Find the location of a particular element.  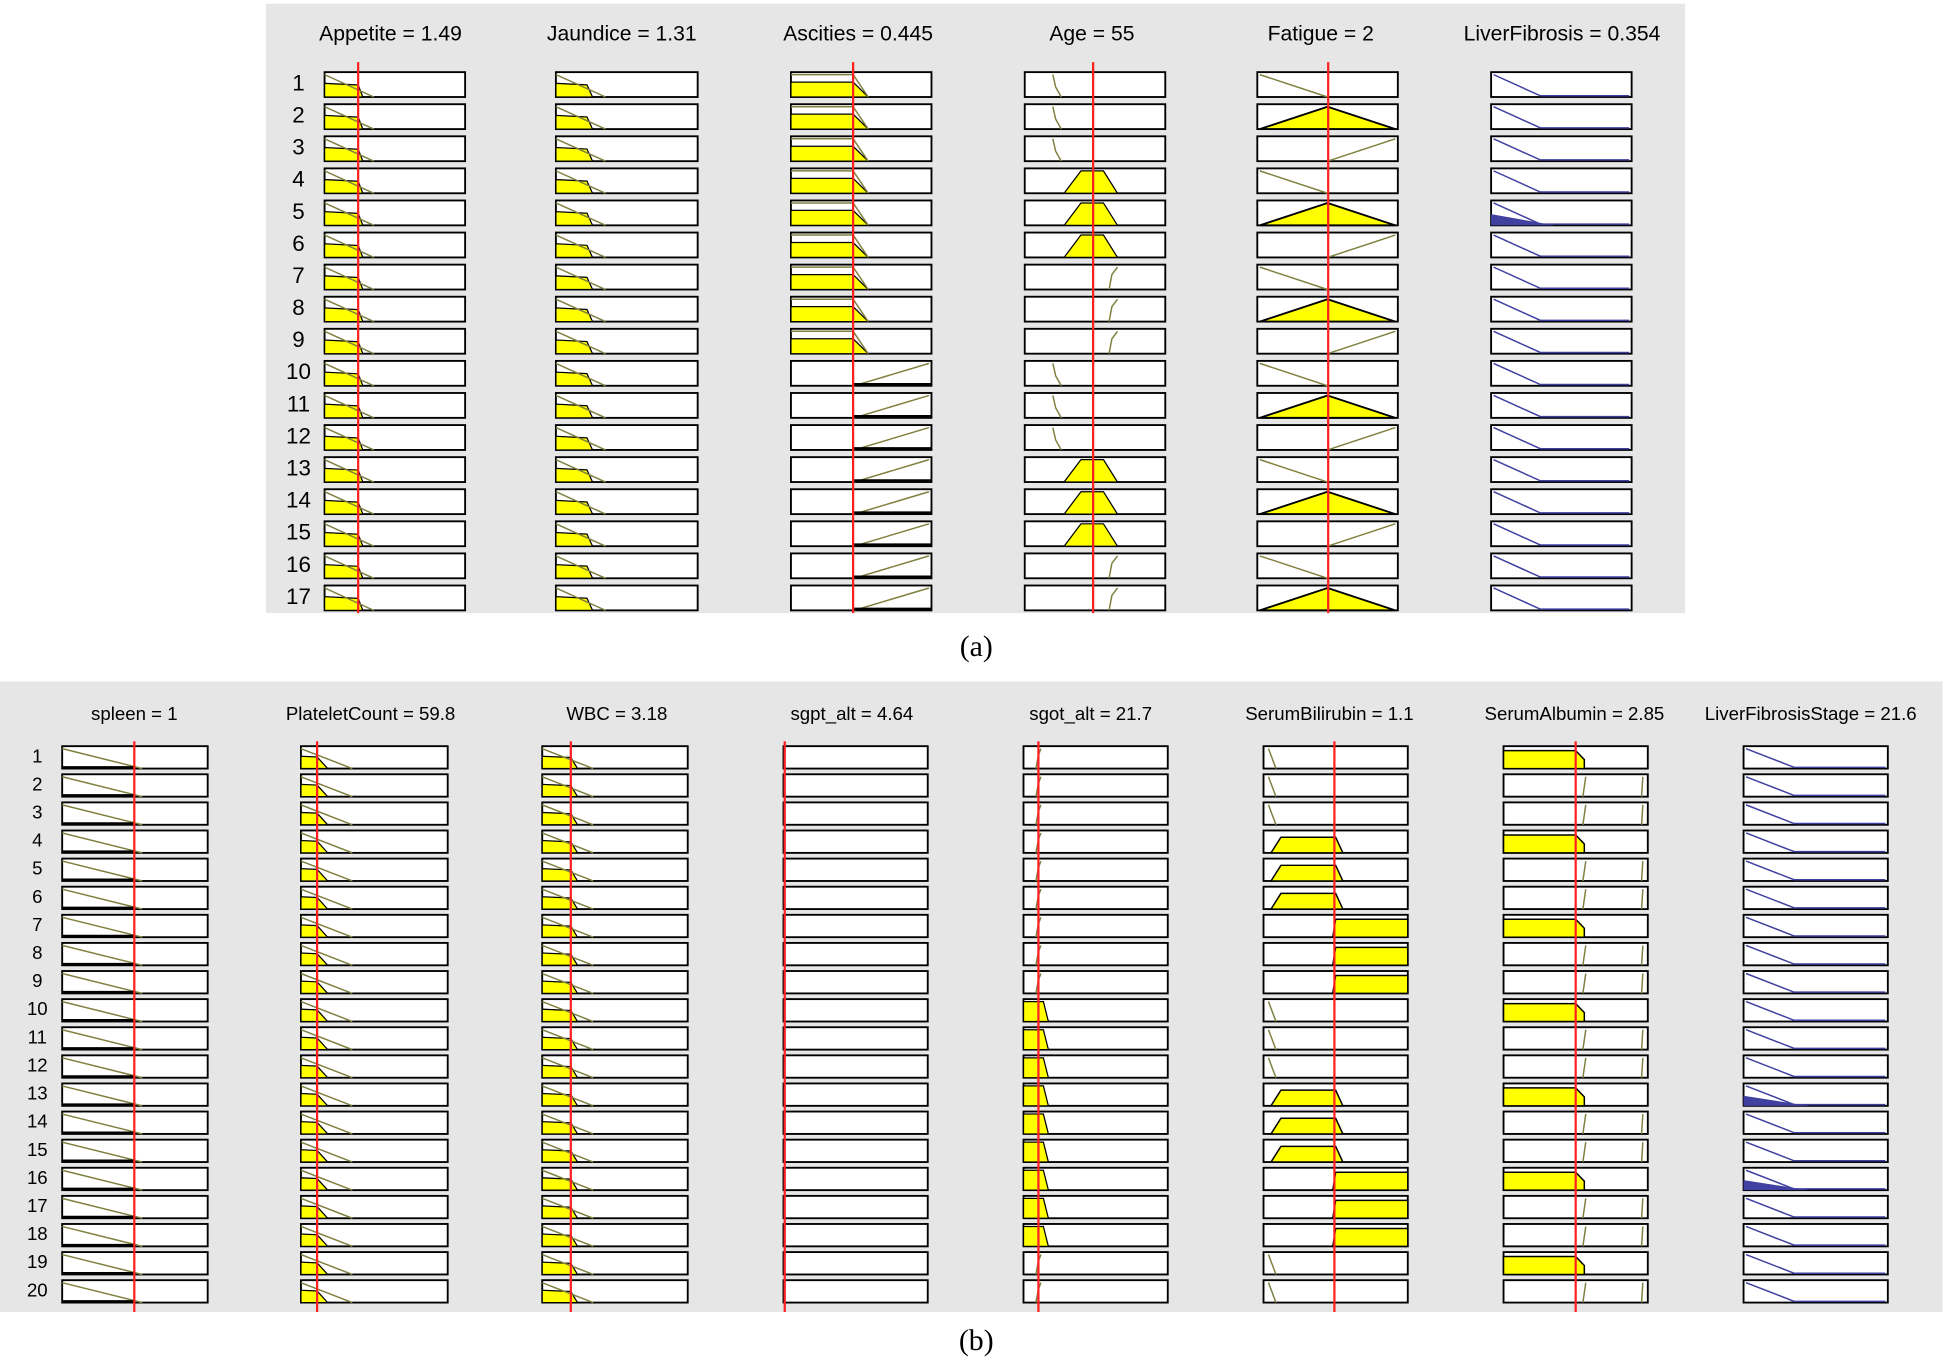

rule-number: 12 is located at coordinates (298, 435).